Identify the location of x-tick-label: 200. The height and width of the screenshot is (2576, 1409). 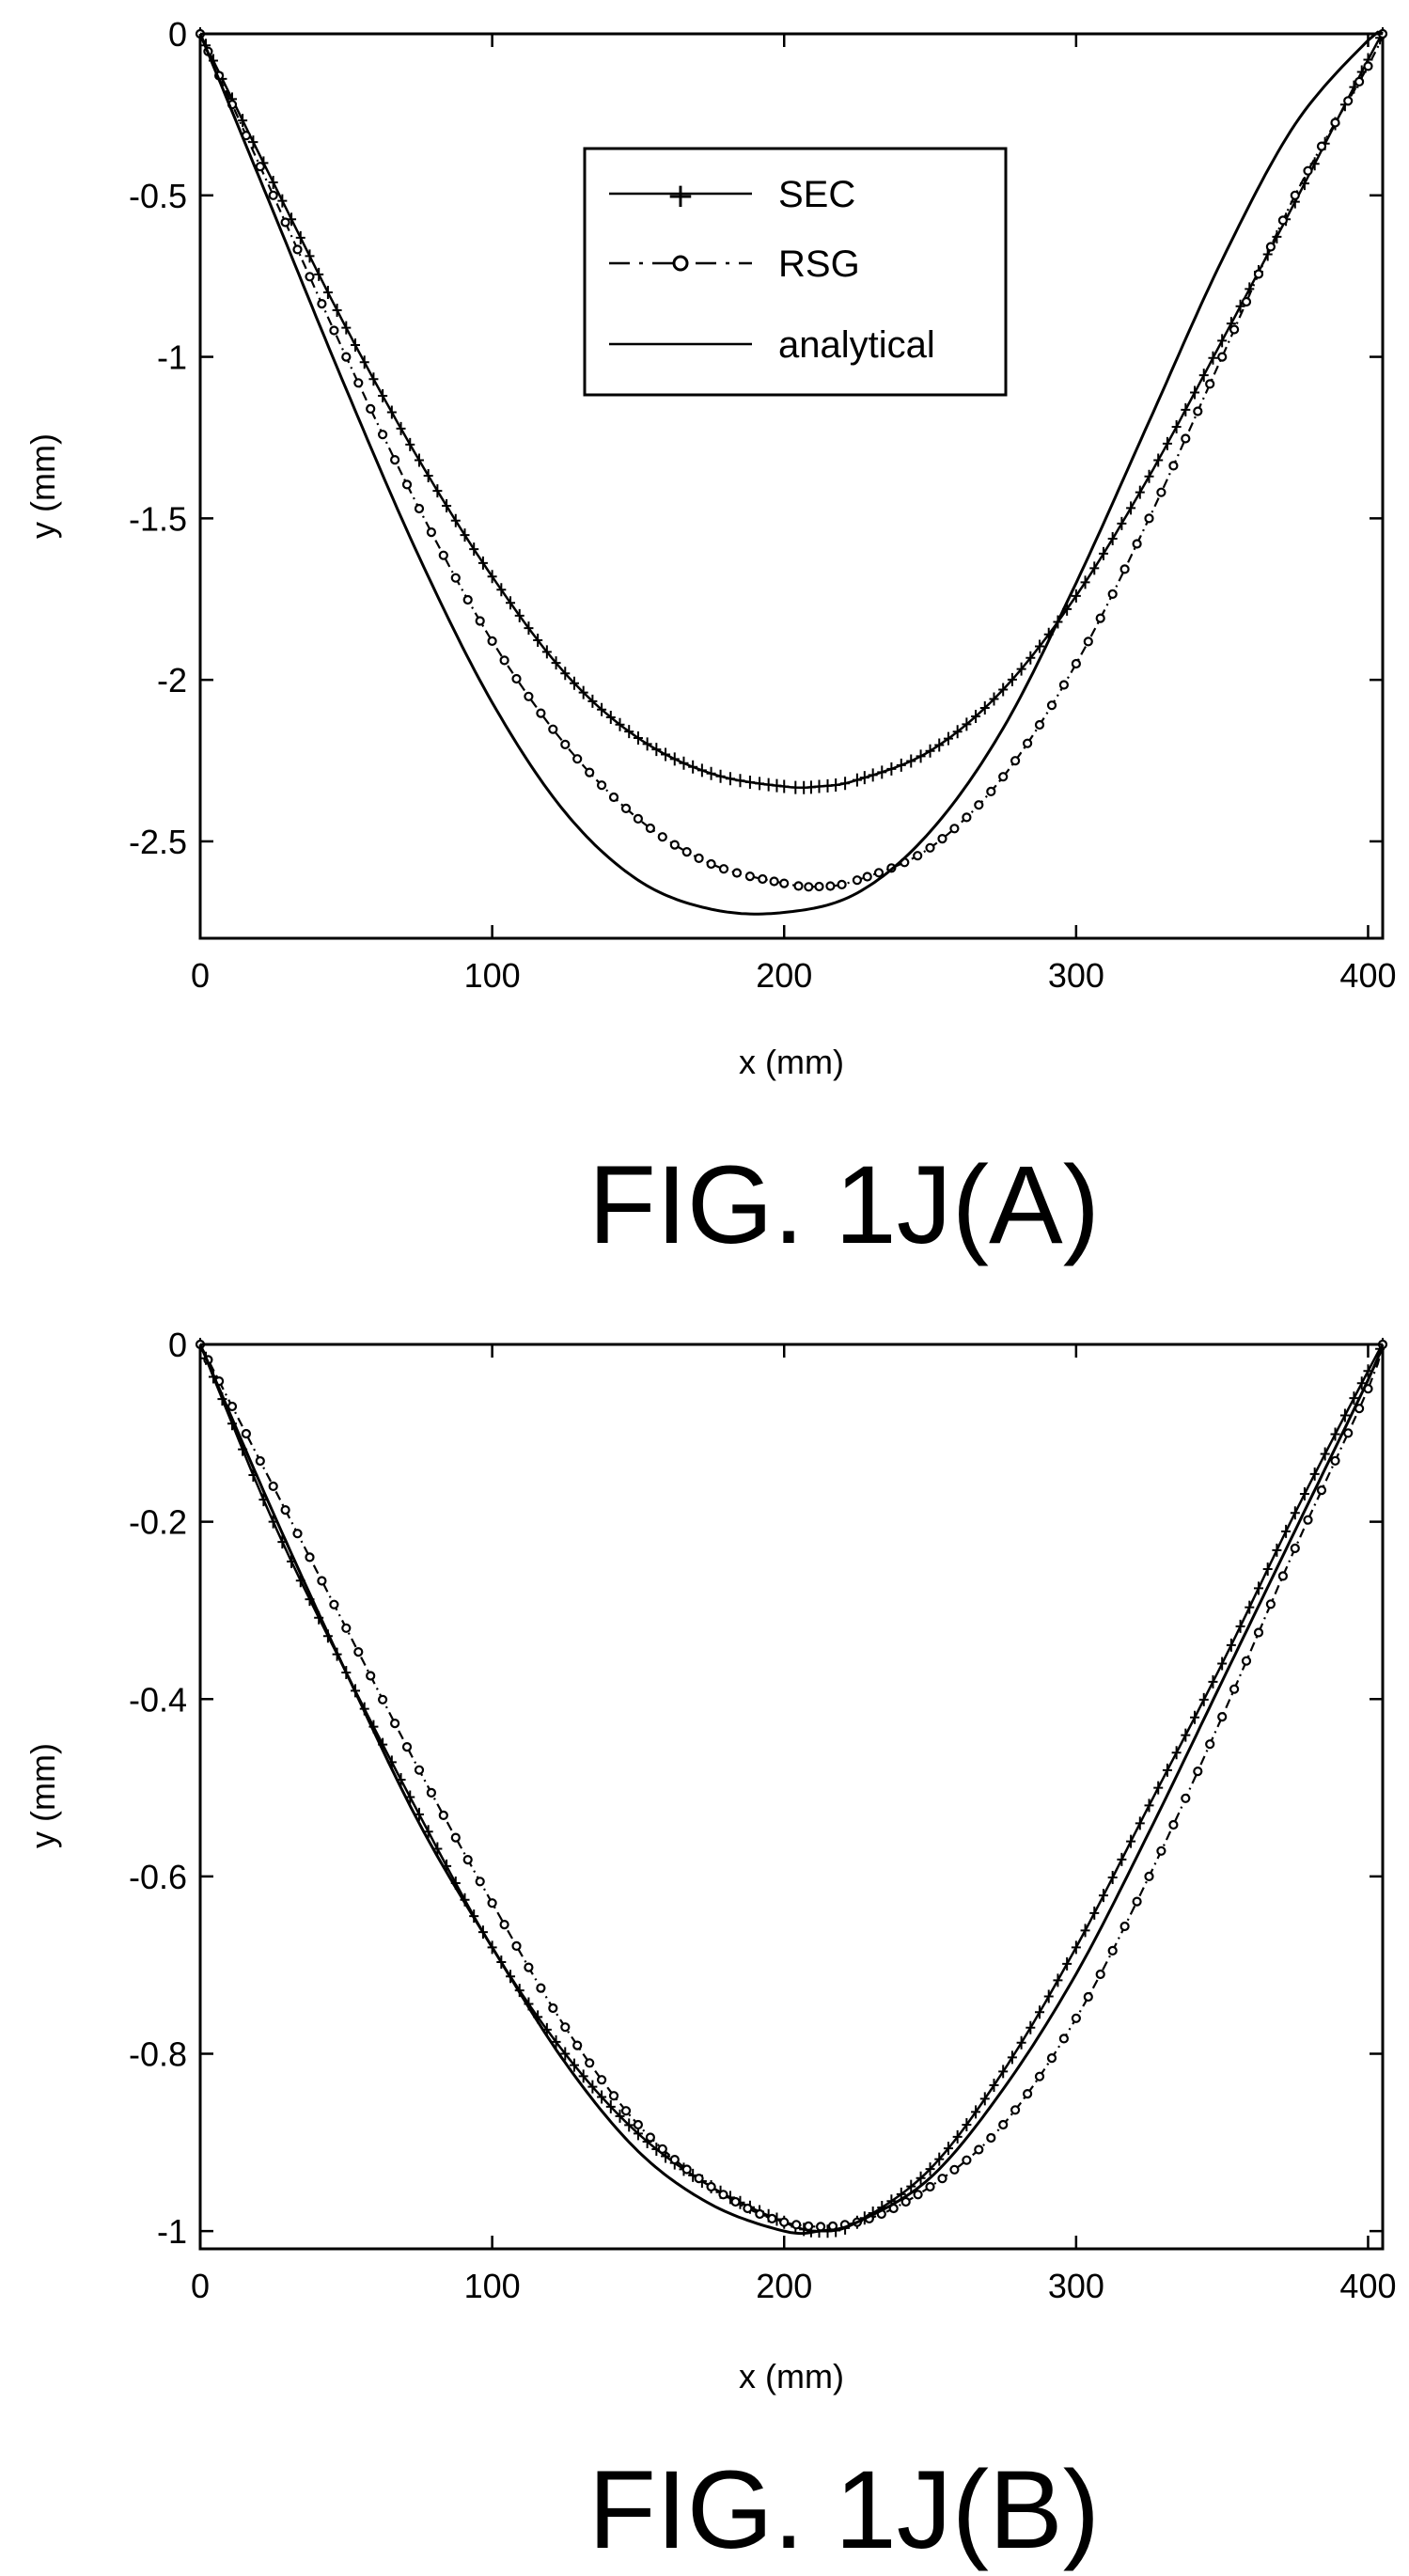
(784, 2286).